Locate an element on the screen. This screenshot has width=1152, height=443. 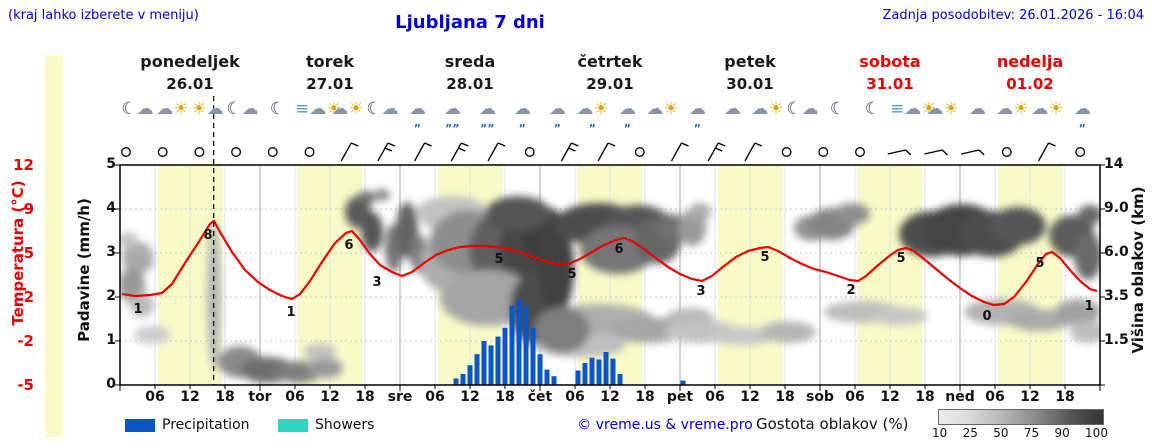
temperature-value-label: 3 is located at coordinates (700, 291).